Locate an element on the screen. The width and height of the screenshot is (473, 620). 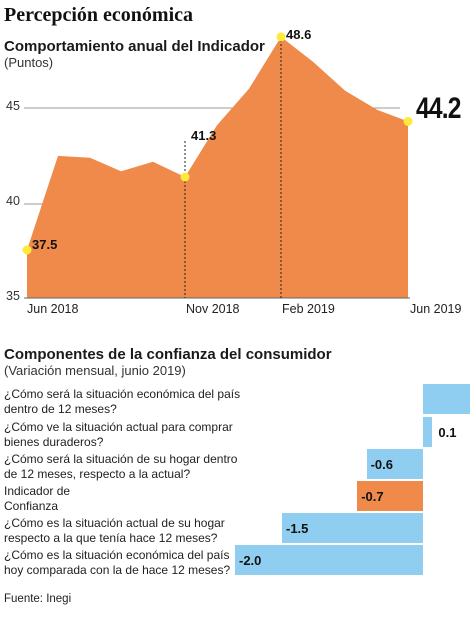
y-tick-45: 45 is located at coordinates (13, 106).